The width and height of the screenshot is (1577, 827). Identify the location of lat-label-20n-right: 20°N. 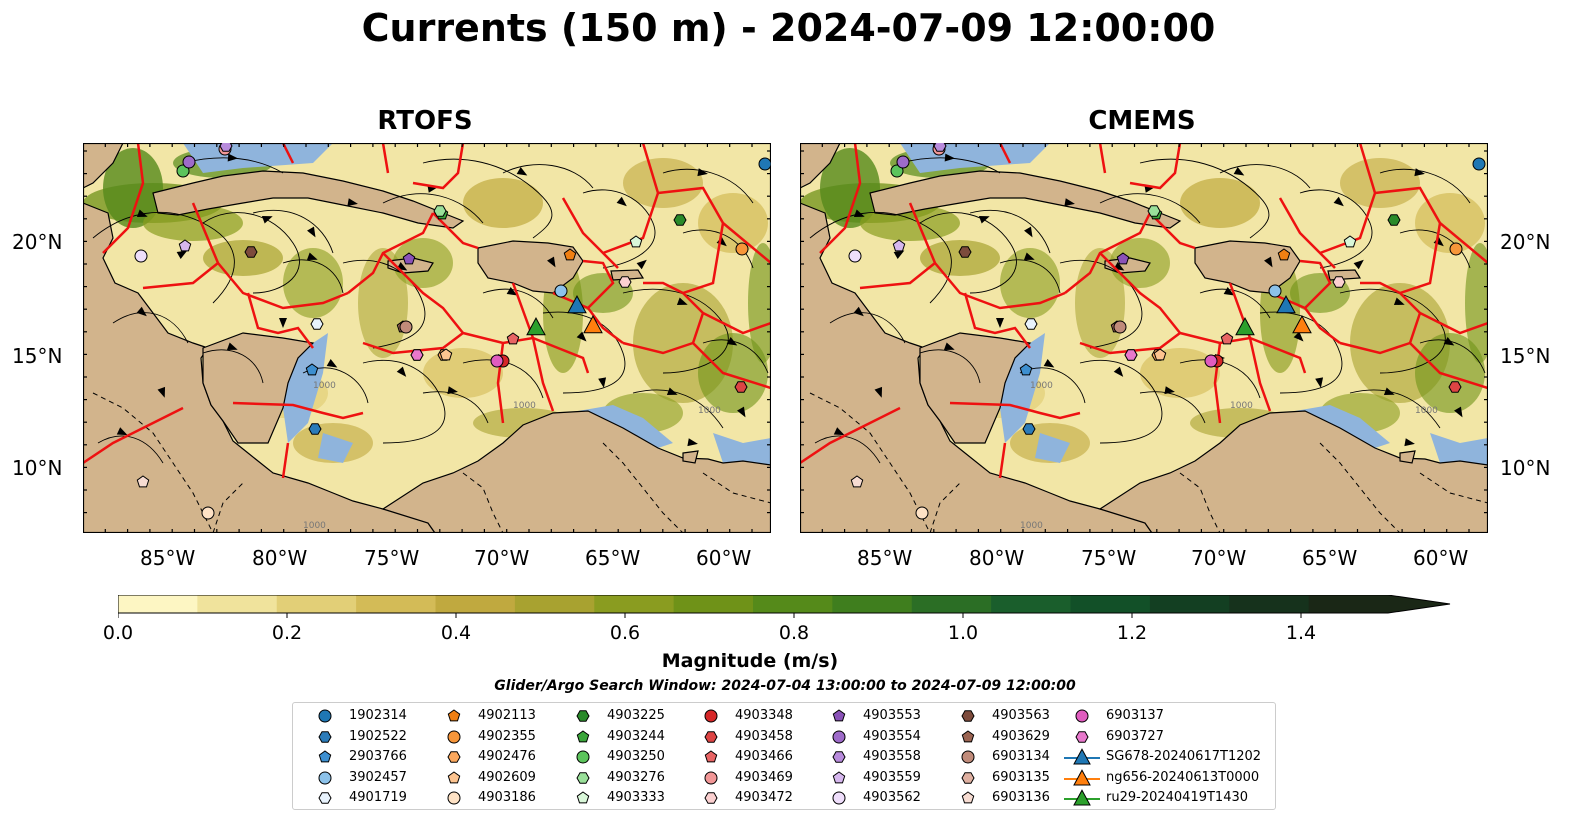
(1525, 242).